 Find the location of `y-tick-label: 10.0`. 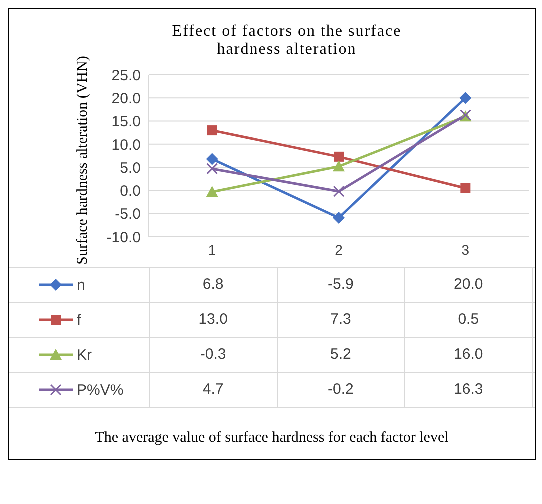

y-tick-label: 10.0 is located at coordinates (126, 145).